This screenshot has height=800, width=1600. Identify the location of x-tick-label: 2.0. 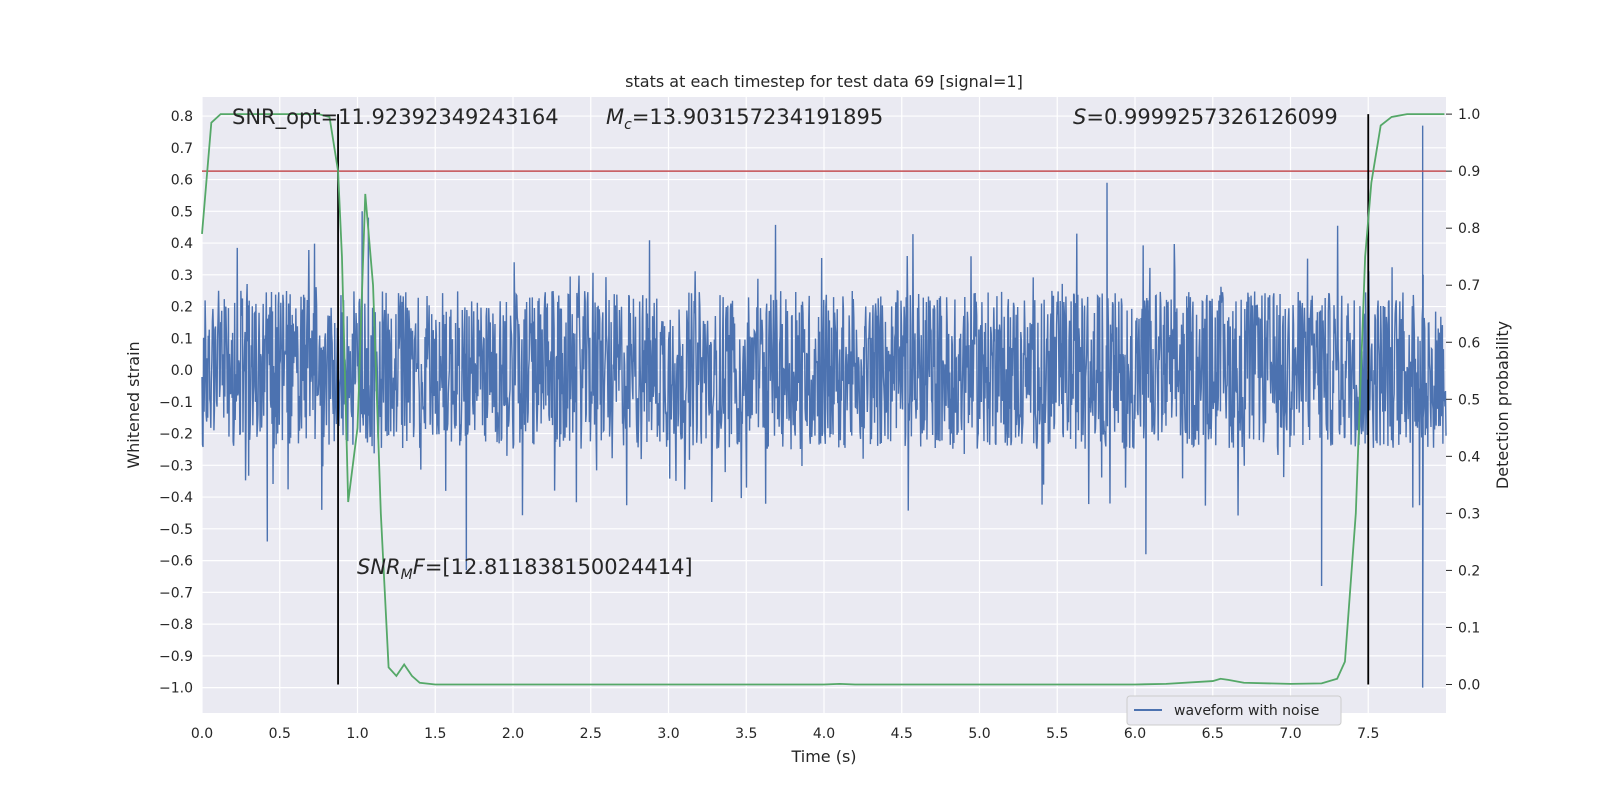
(513, 734).